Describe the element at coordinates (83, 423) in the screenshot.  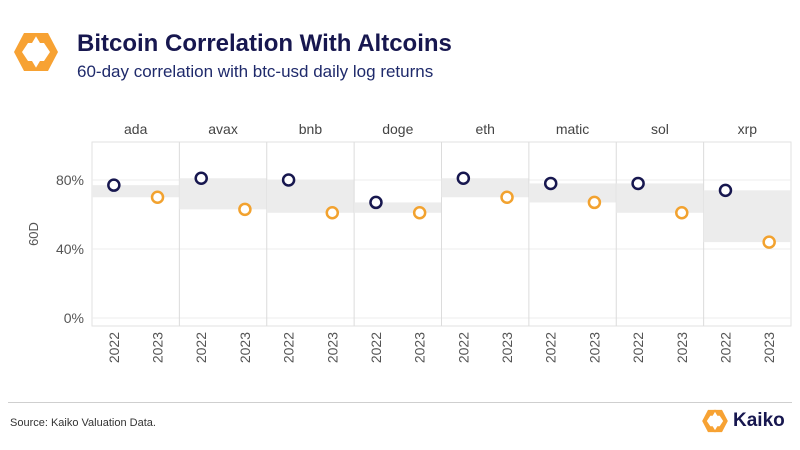
I see `source-note: Source: Kaiko Valuation Data.` at that location.